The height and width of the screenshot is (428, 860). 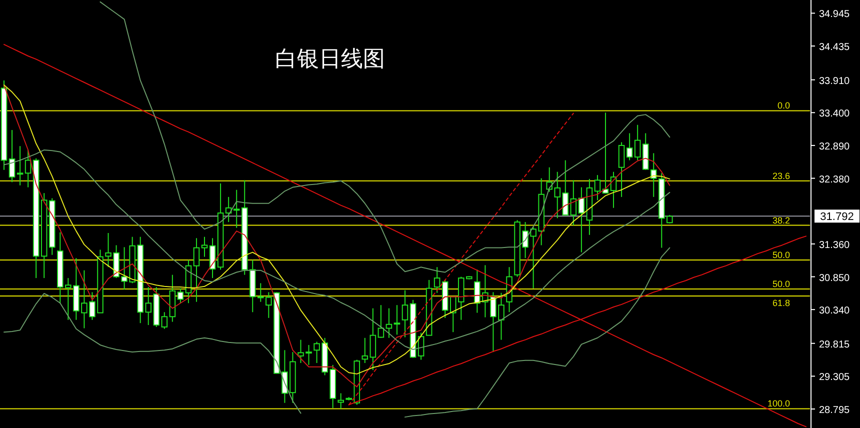 I want to click on y-tick-label: 32.380, so click(x=834, y=180).